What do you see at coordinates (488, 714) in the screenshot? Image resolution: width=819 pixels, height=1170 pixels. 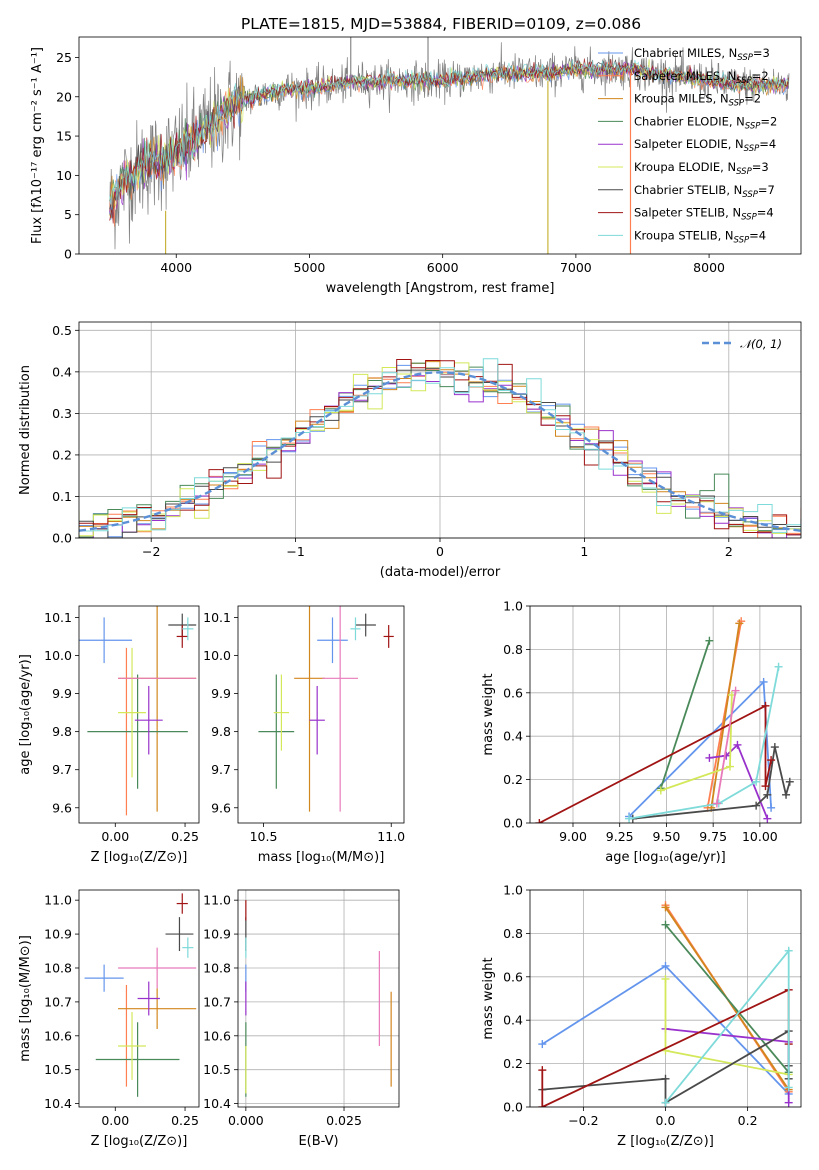 I see `y-axis-label: mass weight` at bounding box center [488, 714].